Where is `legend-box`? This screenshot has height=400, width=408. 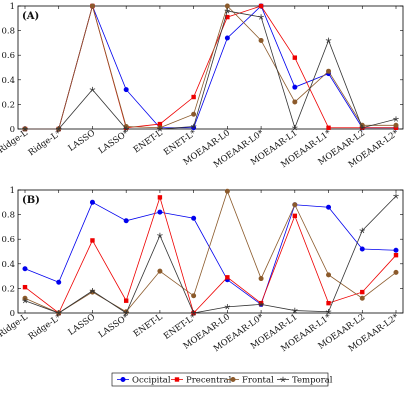 legend-box is located at coordinates (220, 379).